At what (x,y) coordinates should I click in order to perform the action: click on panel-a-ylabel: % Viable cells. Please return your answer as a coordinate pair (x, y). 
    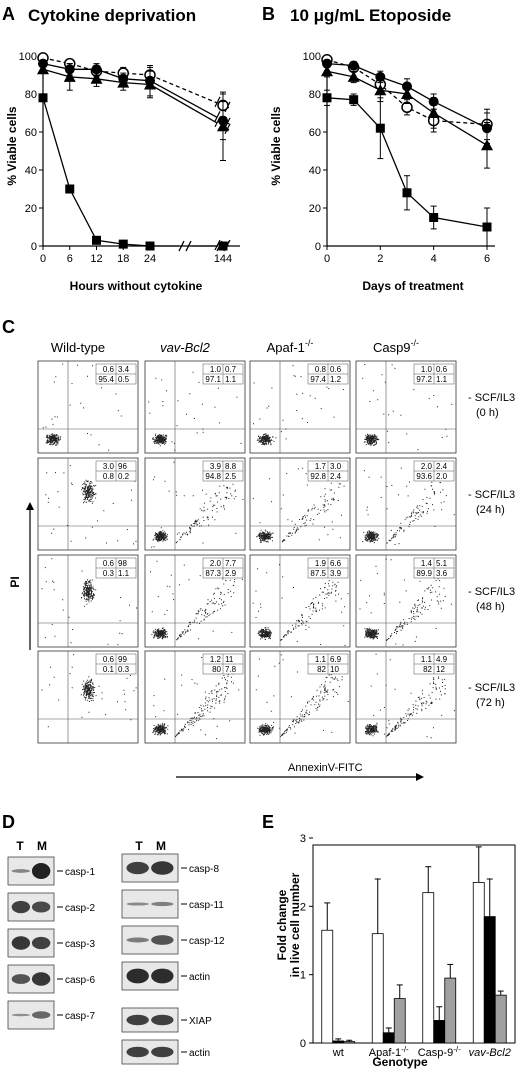
    Looking at the image, I should click on (12, 145).